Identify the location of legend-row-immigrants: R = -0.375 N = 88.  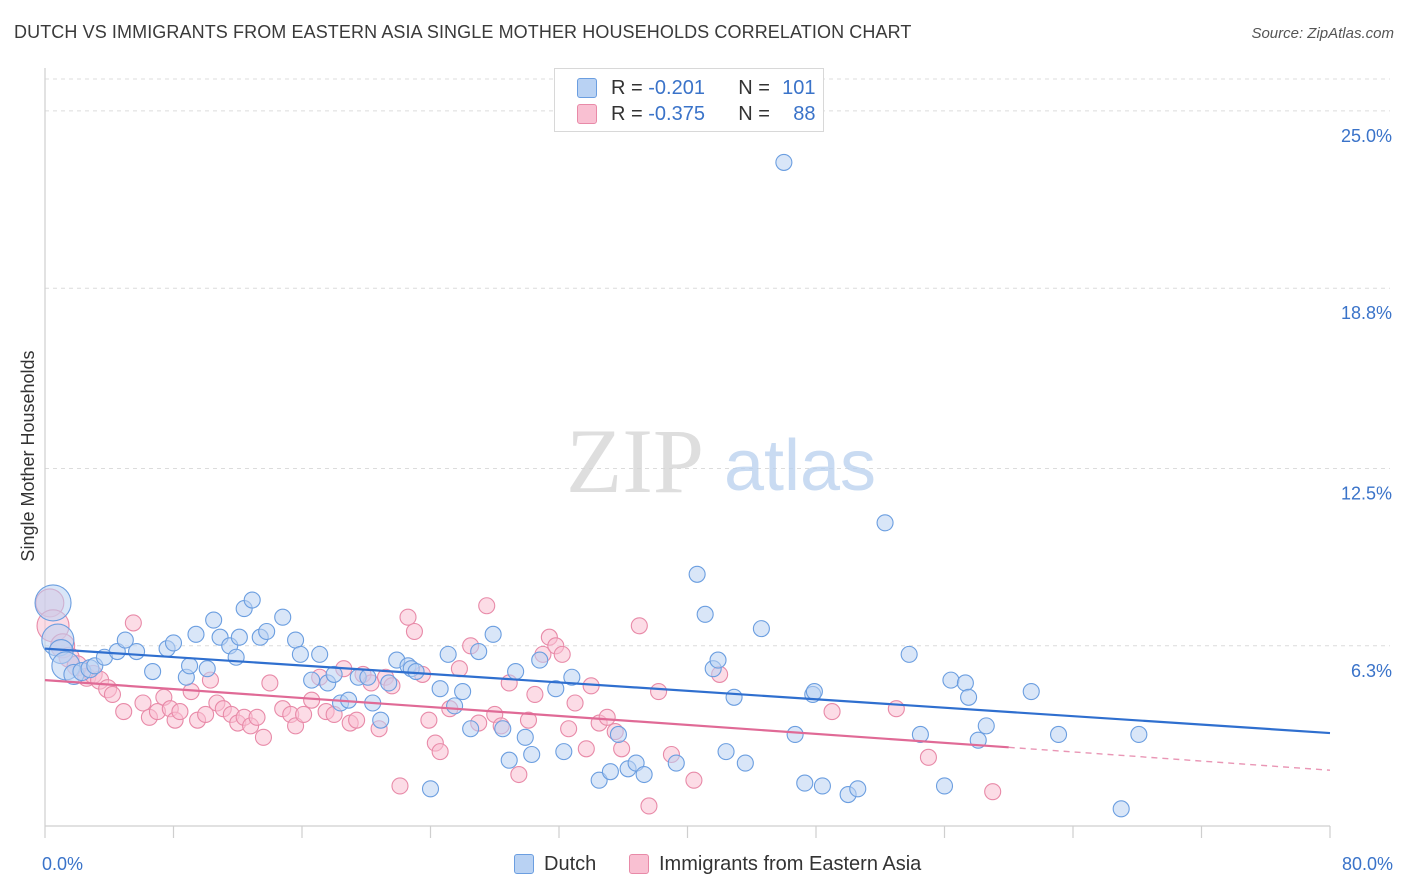
(696, 114).